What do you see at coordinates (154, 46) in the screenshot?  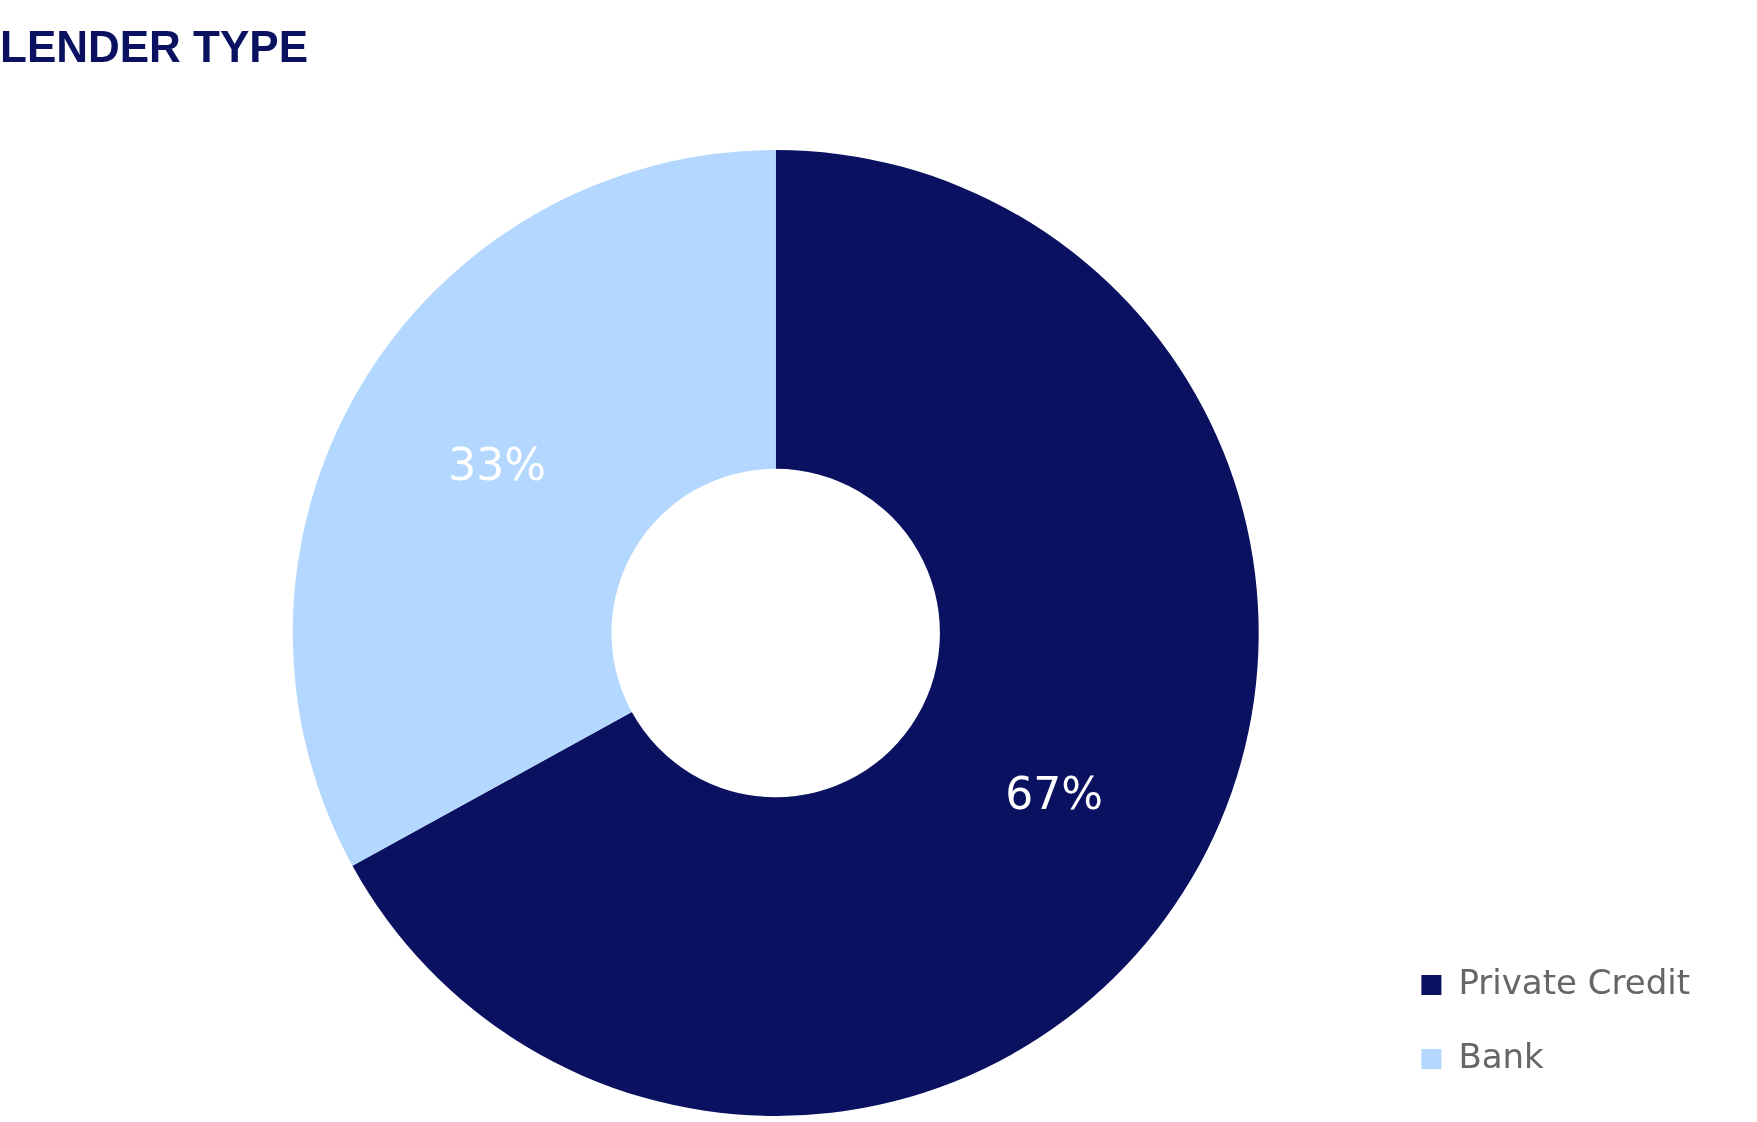 I see `chart-title: LENDER TYPE` at bounding box center [154, 46].